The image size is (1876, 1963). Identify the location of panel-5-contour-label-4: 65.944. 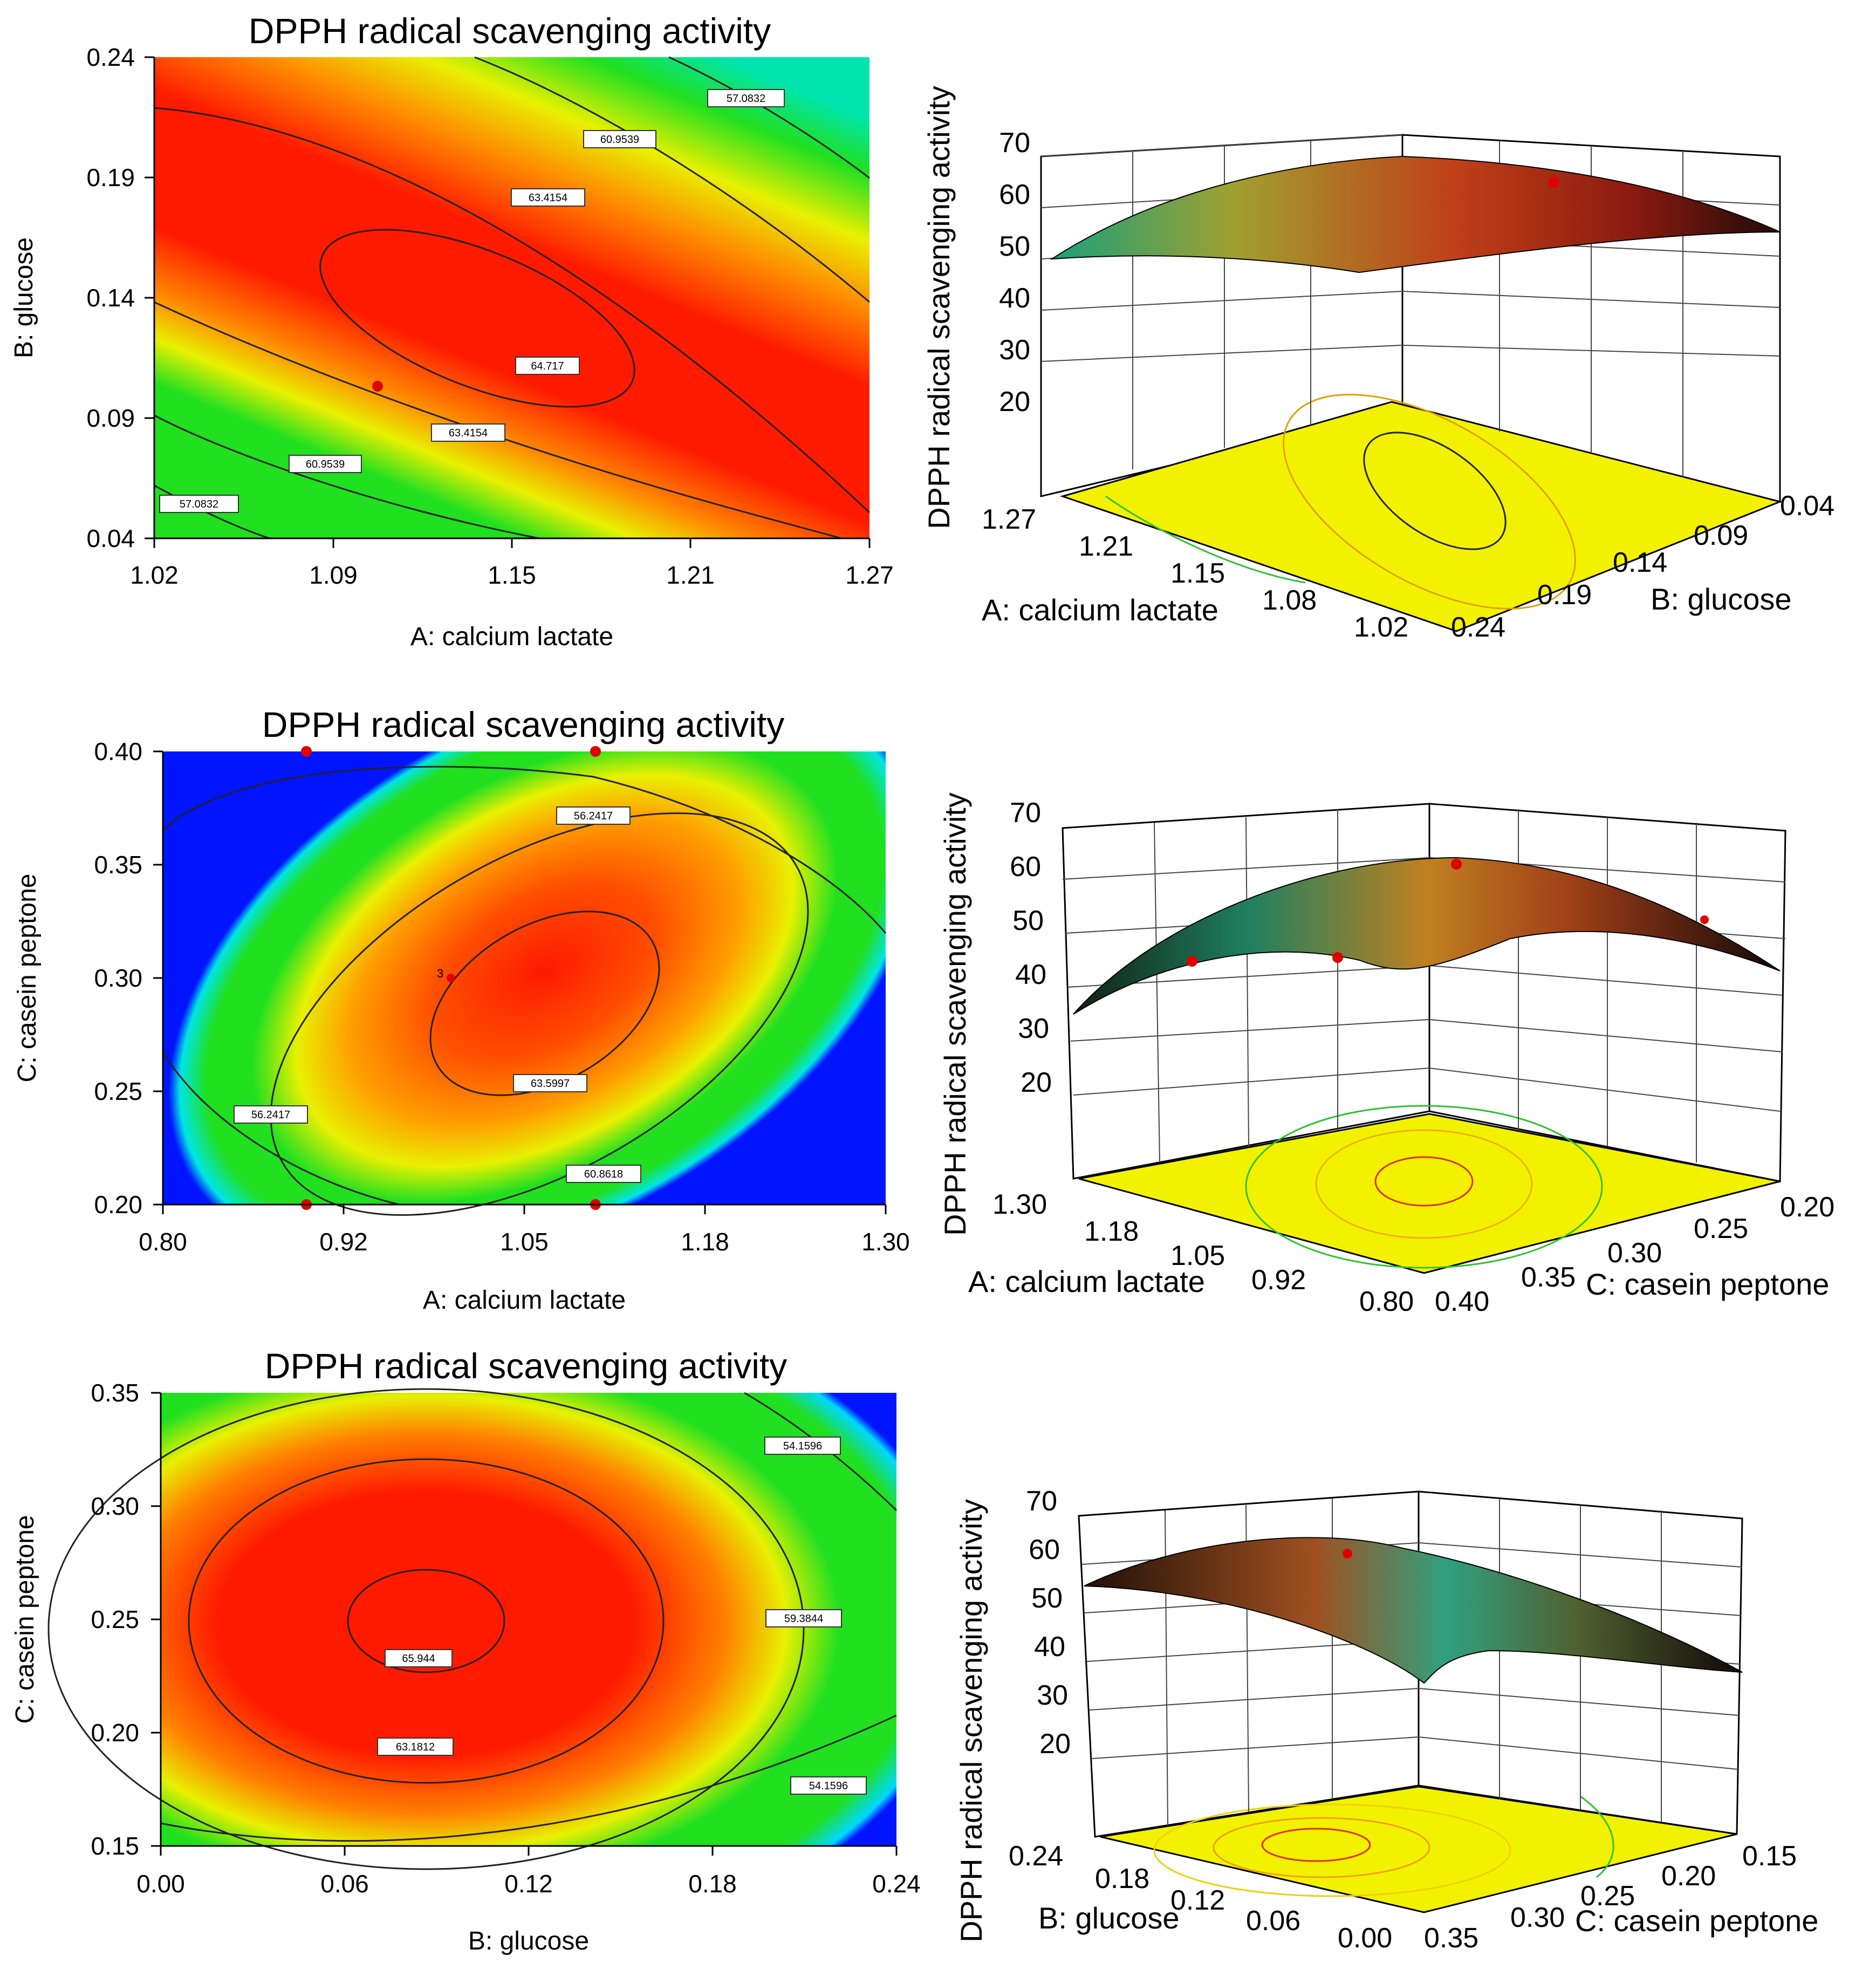
(419, 1658).